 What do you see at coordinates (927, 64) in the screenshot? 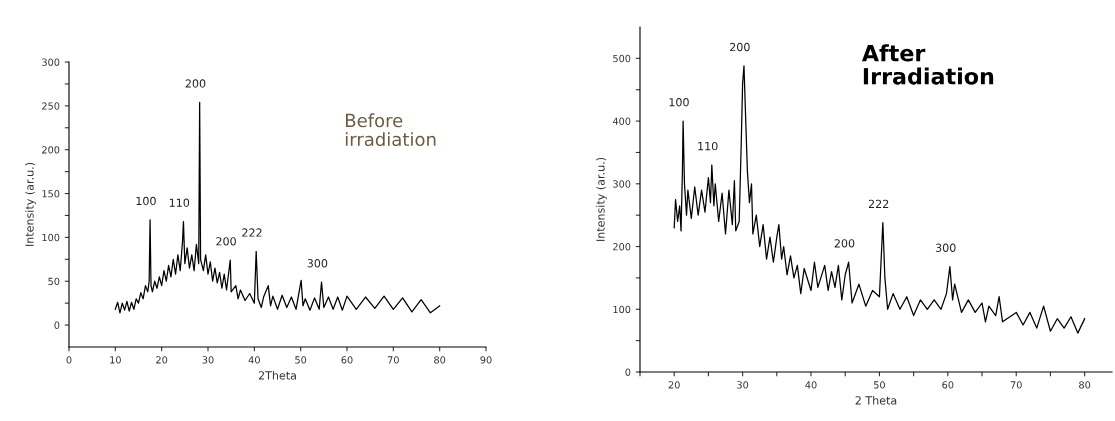
I see `text: After Irradiation` at bounding box center [927, 64].